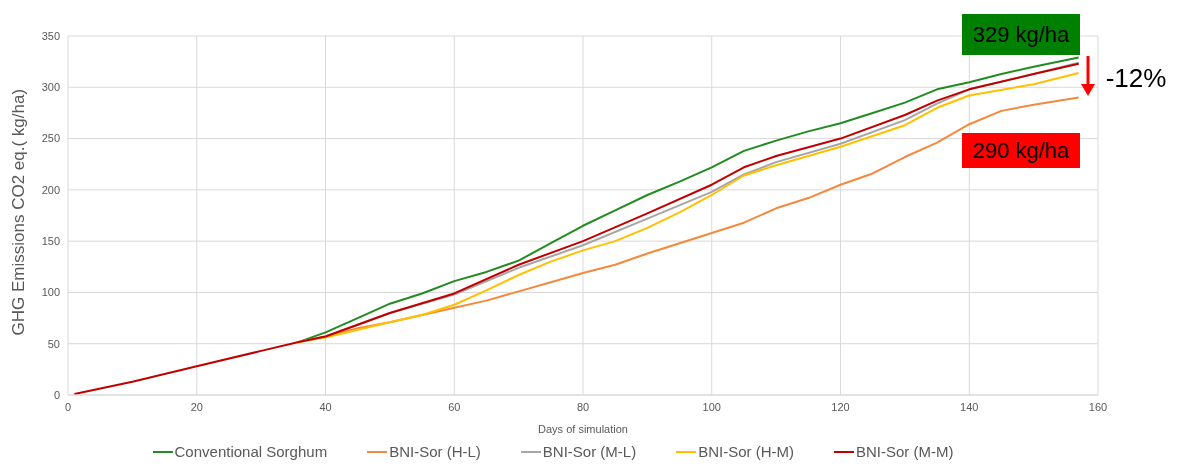 The image size is (1178, 473). What do you see at coordinates (50, 138) in the screenshot?
I see `y-tick-label: 250` at bounding box center [50, 138].